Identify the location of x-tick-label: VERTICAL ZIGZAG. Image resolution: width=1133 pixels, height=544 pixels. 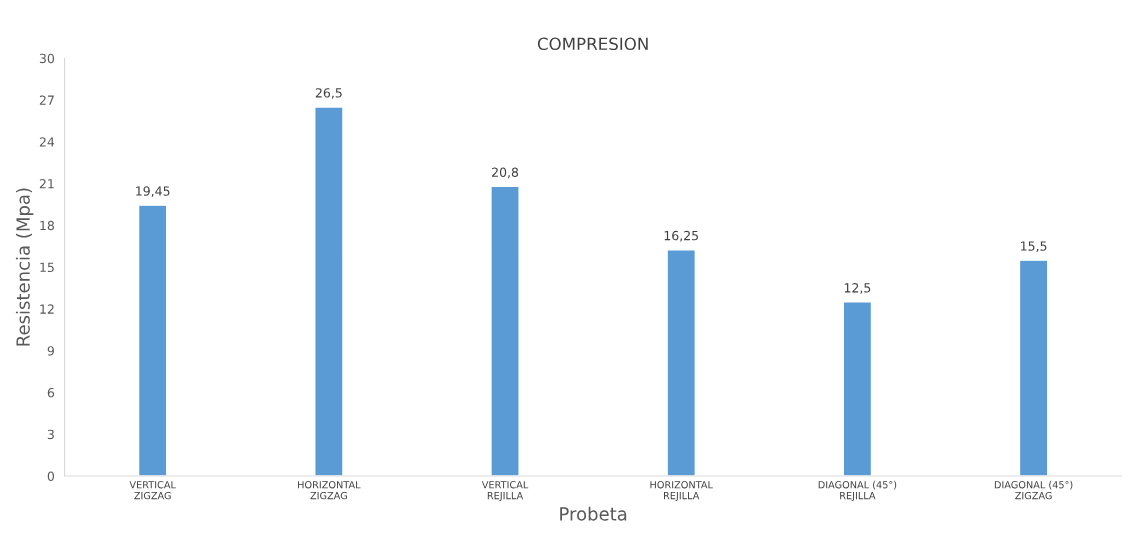
(152, 490).